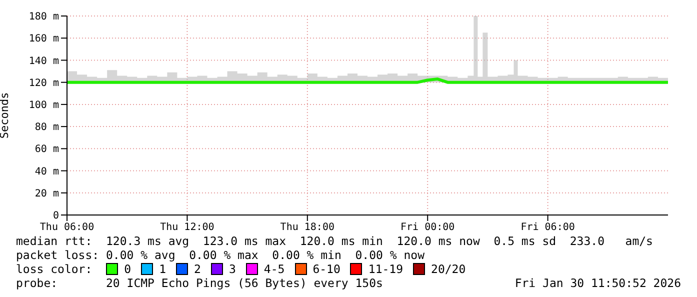 This screenshot has width=697, height=297. What do you see at coordinates (67, 228) in the screenshot?
I see `x-tick-label: Thu 06:00` at bounding box center [67, 228].